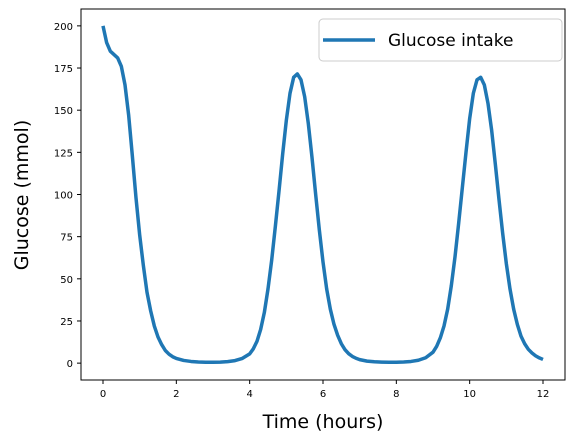 The image size is (581, 447). What do you see at coordinates (63, 153) in the screenshot?
I see `y-tick-label: 125` at bounding box center [63, 153].